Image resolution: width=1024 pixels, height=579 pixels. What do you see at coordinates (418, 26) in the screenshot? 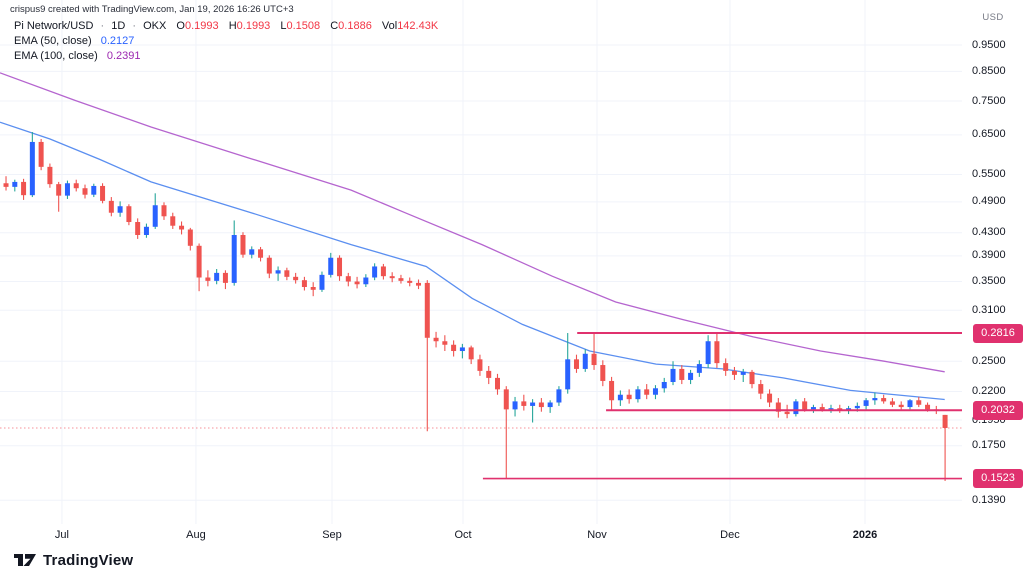
I see `volume-value: 142.43K` at bounding box center [418, 26].